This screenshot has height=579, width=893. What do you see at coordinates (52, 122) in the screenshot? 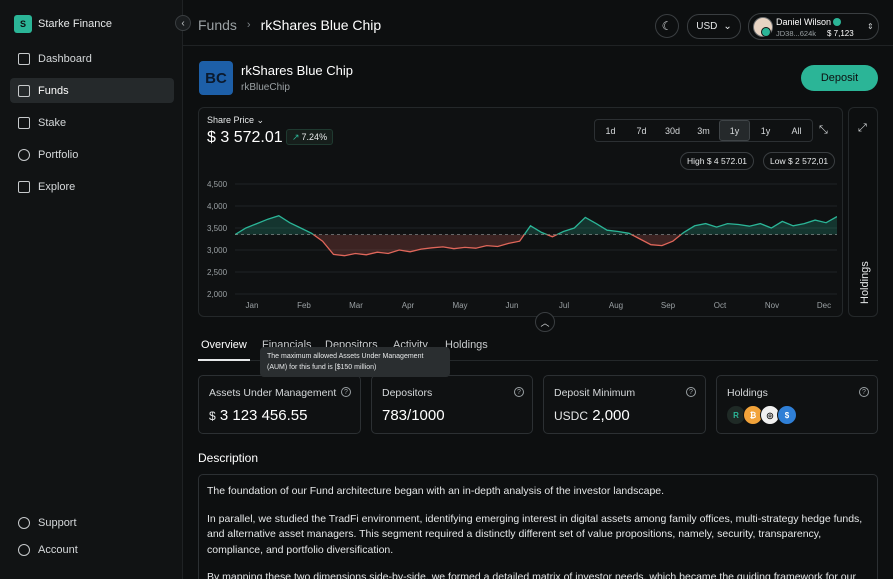
I see `sidebar-item-label: Stake` at bounding box center [52, 122].